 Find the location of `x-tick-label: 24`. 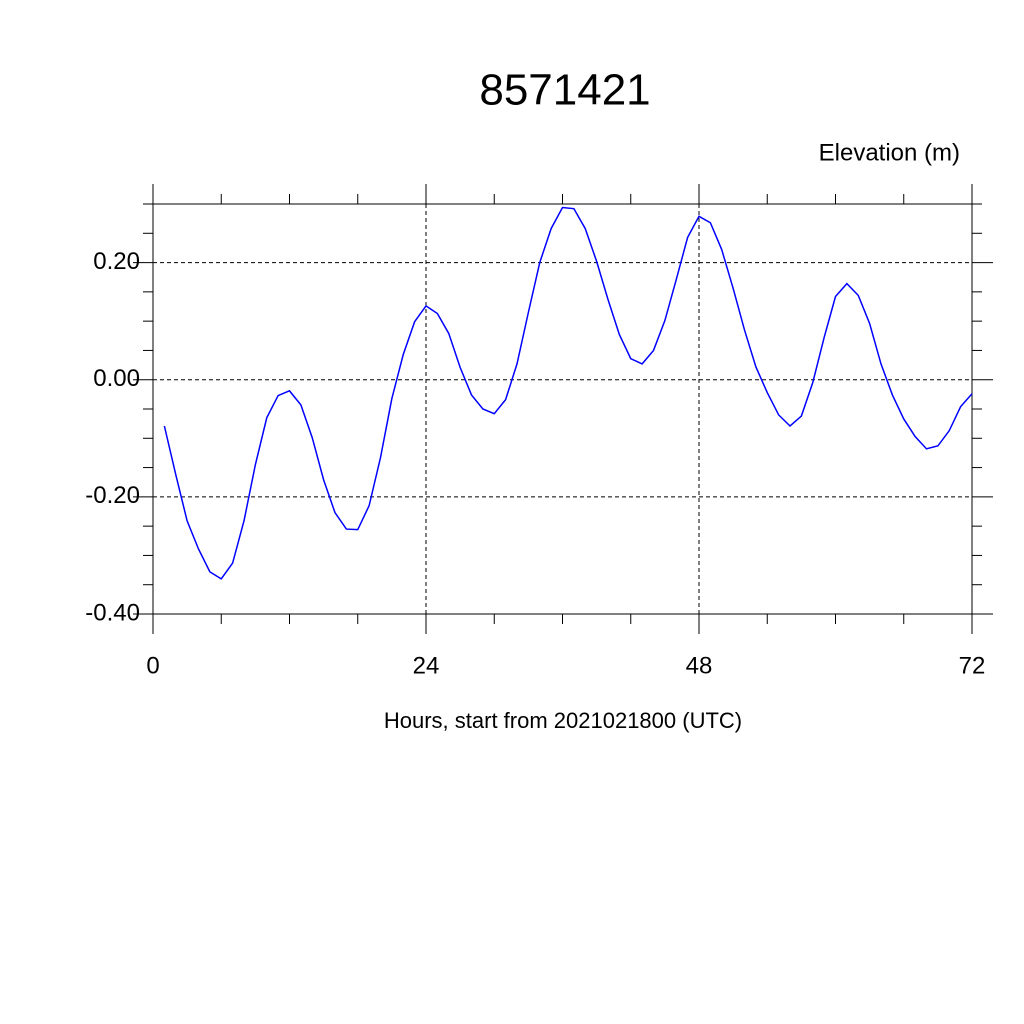

x-tick-label: 24 is located at coordinates (426, 665).